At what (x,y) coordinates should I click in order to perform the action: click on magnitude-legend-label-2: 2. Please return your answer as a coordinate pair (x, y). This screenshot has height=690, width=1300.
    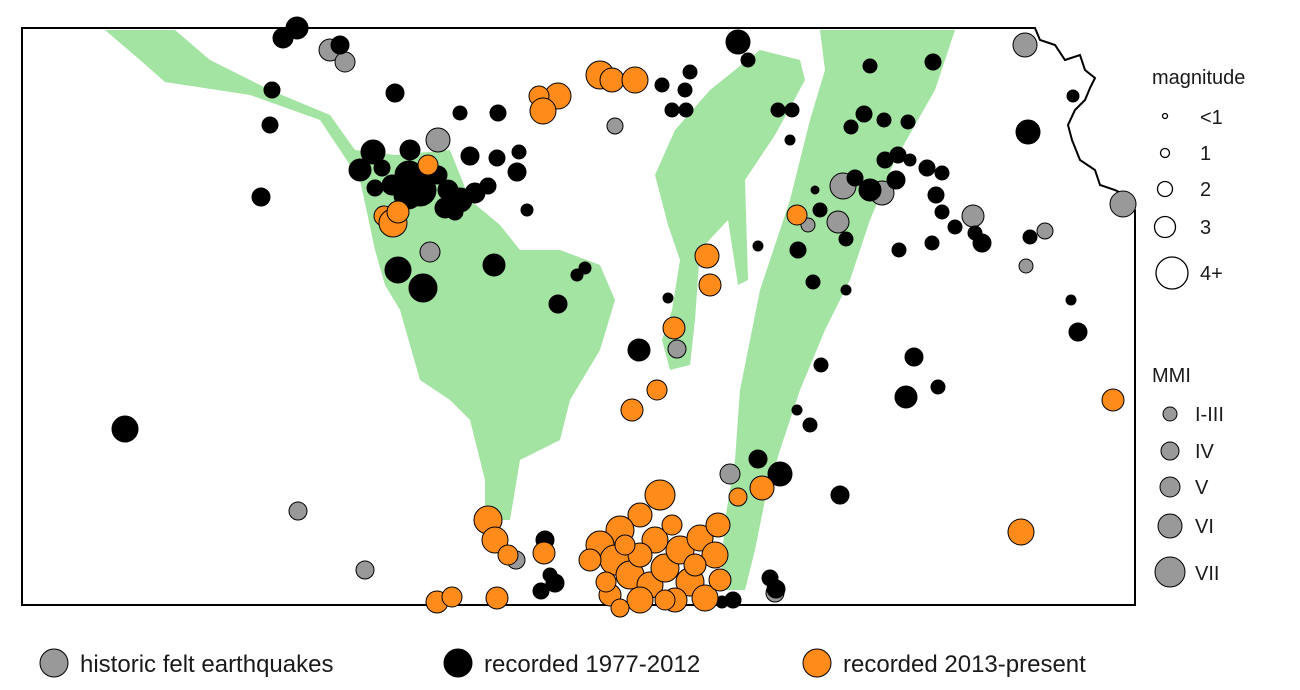
    Looking at the image, I should click on (1205, 190).